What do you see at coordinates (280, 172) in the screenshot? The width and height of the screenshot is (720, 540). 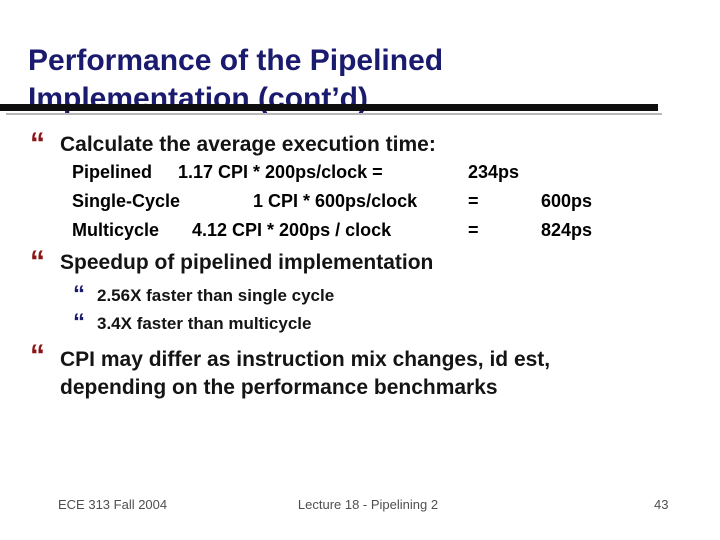 I see `calc-expression: 1.17 CPI * 200ps/clock =` at bounding box center [280, 172].